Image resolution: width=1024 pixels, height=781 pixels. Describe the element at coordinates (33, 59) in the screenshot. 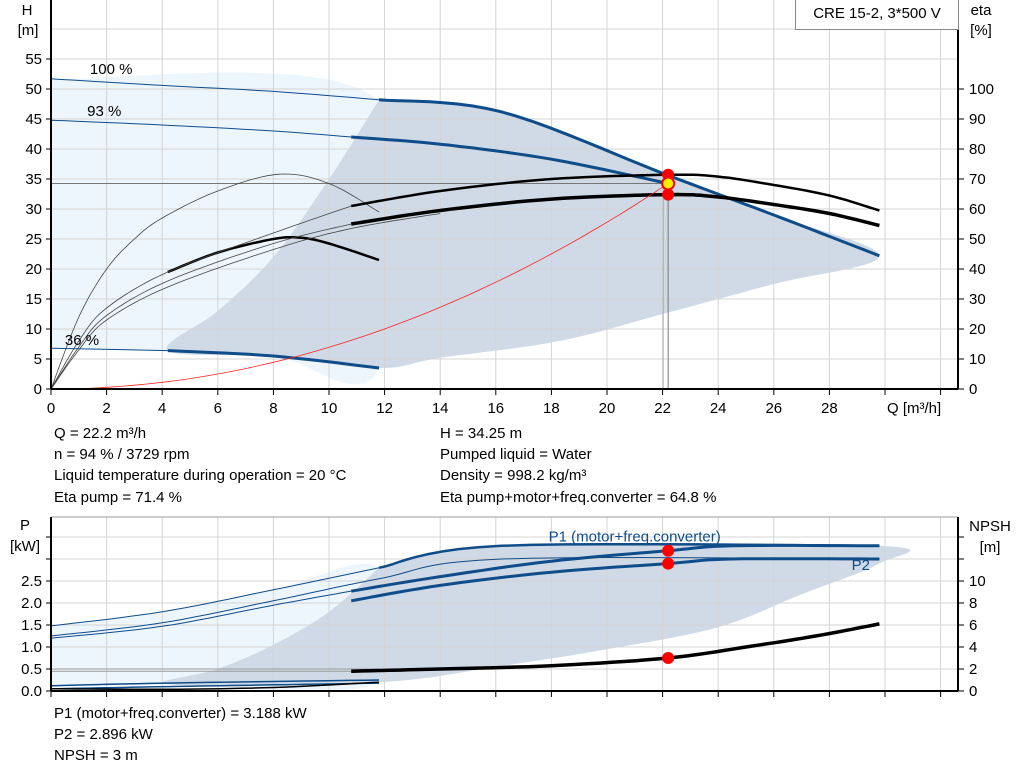

I see `y-tick-label: 55` at that location.